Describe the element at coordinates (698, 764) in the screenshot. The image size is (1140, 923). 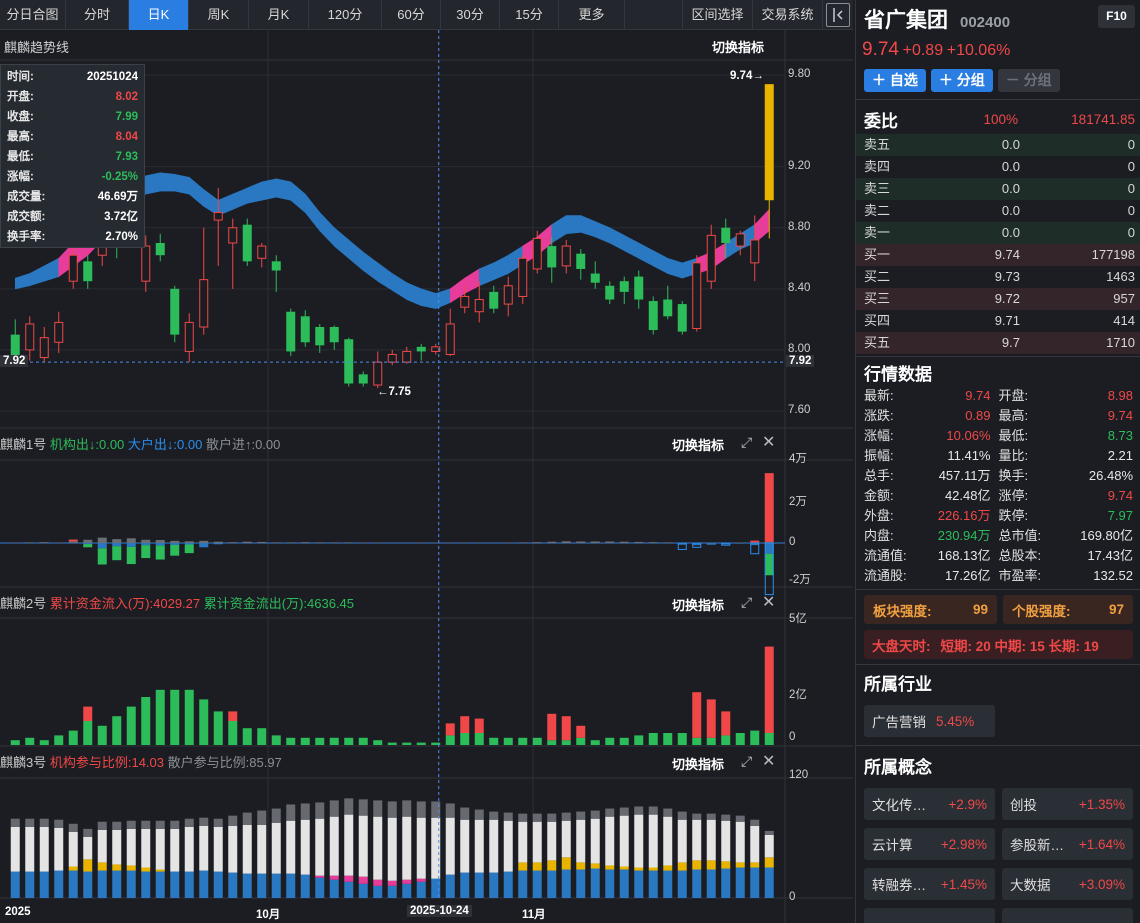
I see `panel3-switch-indicator-button: 切换指标` at that location.